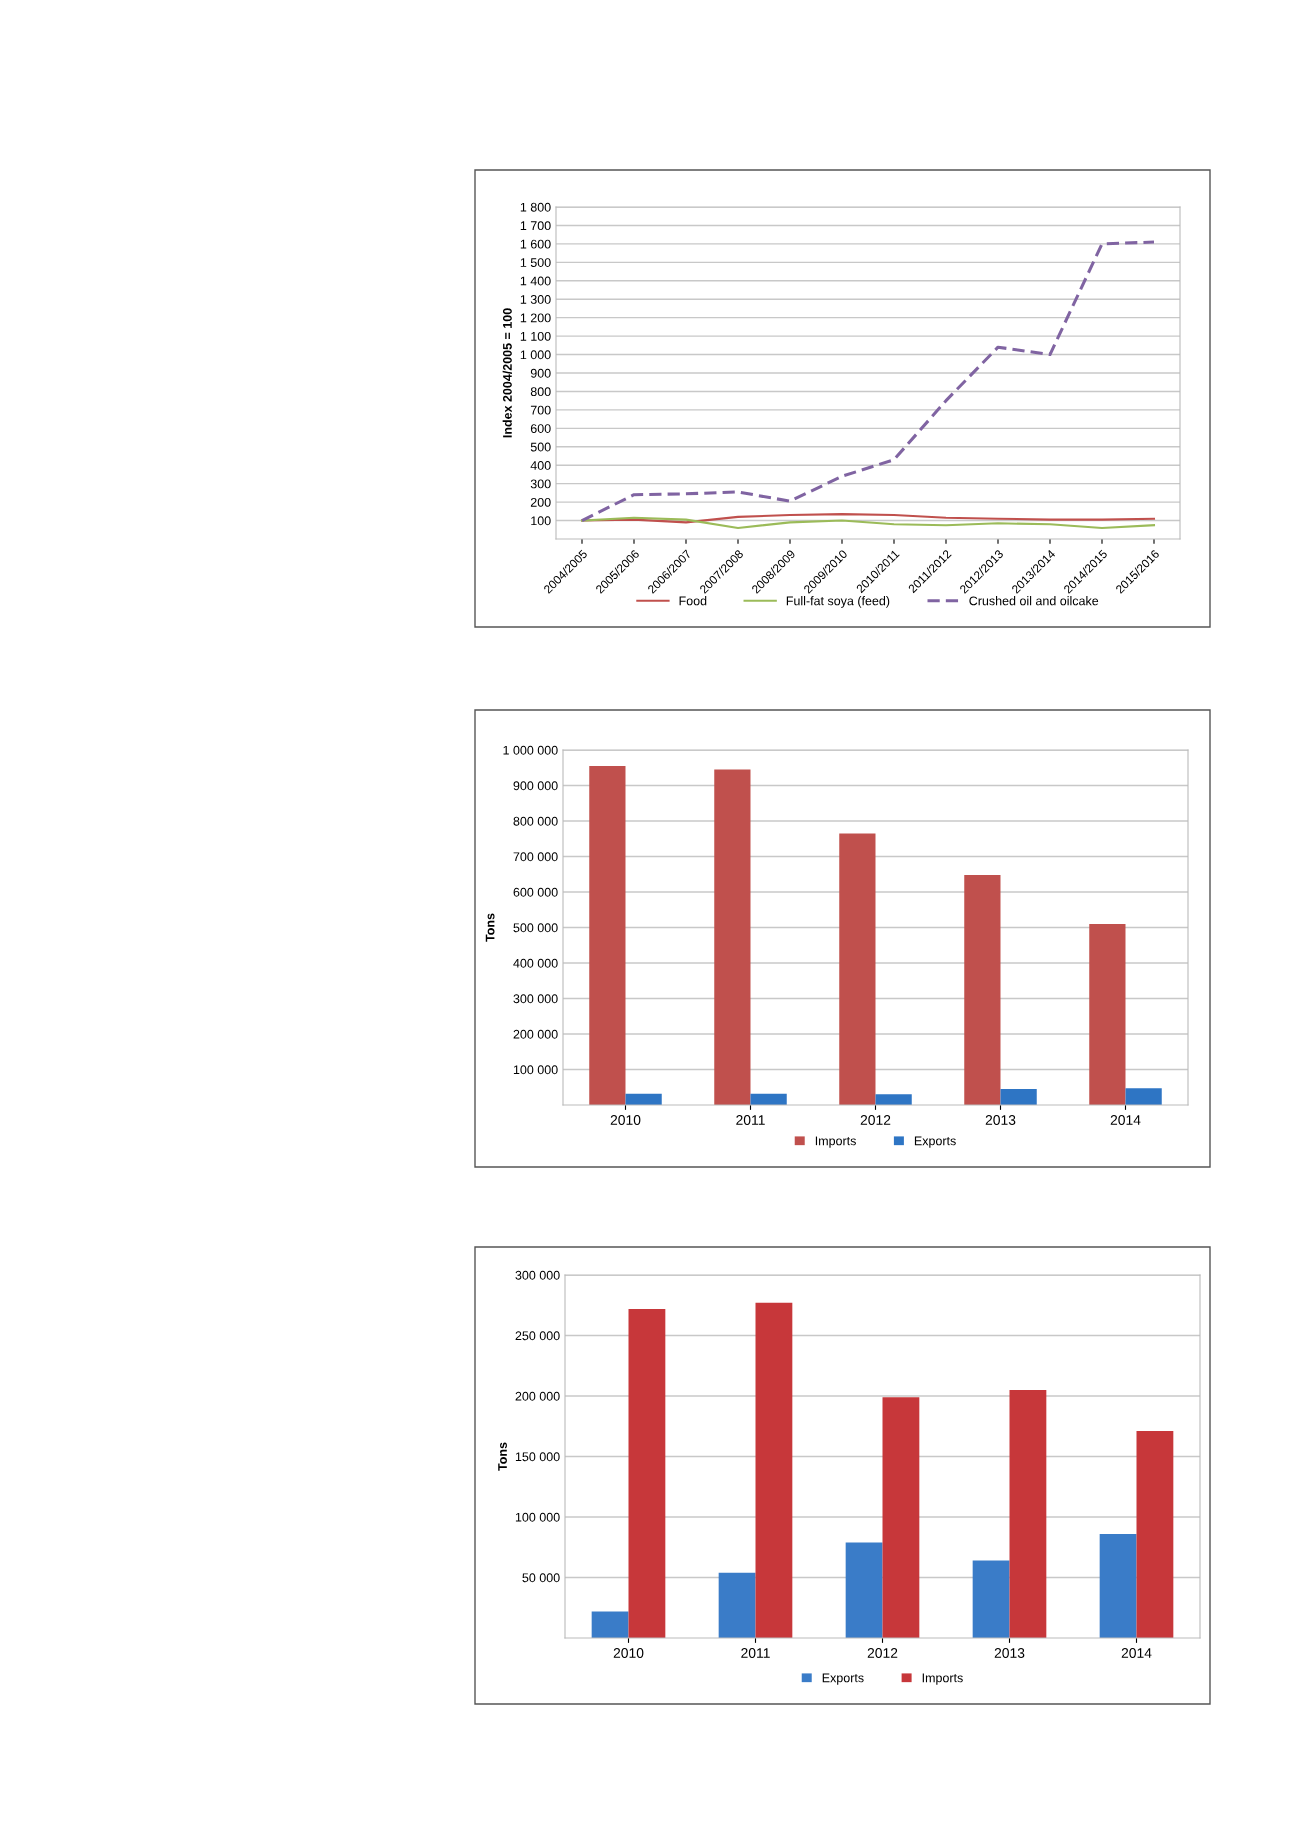 The width and height of the screenshot is (1300, 1839). Describe the element at coordinates (507, 373) in the screenshot. I see `y-axis-title: Index 2004/2005 = 100` at that location.